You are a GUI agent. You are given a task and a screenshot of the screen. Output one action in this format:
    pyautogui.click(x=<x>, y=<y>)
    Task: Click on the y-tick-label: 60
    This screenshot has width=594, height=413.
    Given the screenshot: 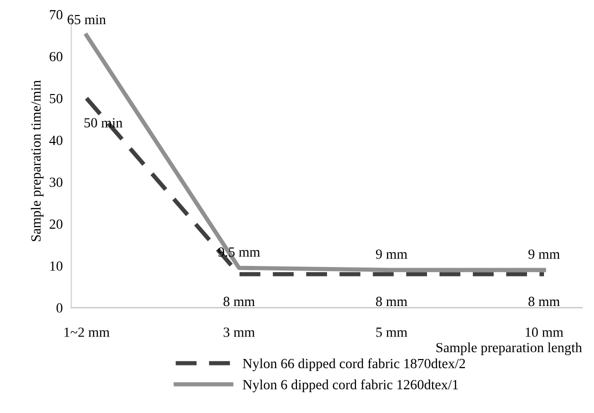 What is the action you would take?
    pyautogui.click(x=56, y=57)
    